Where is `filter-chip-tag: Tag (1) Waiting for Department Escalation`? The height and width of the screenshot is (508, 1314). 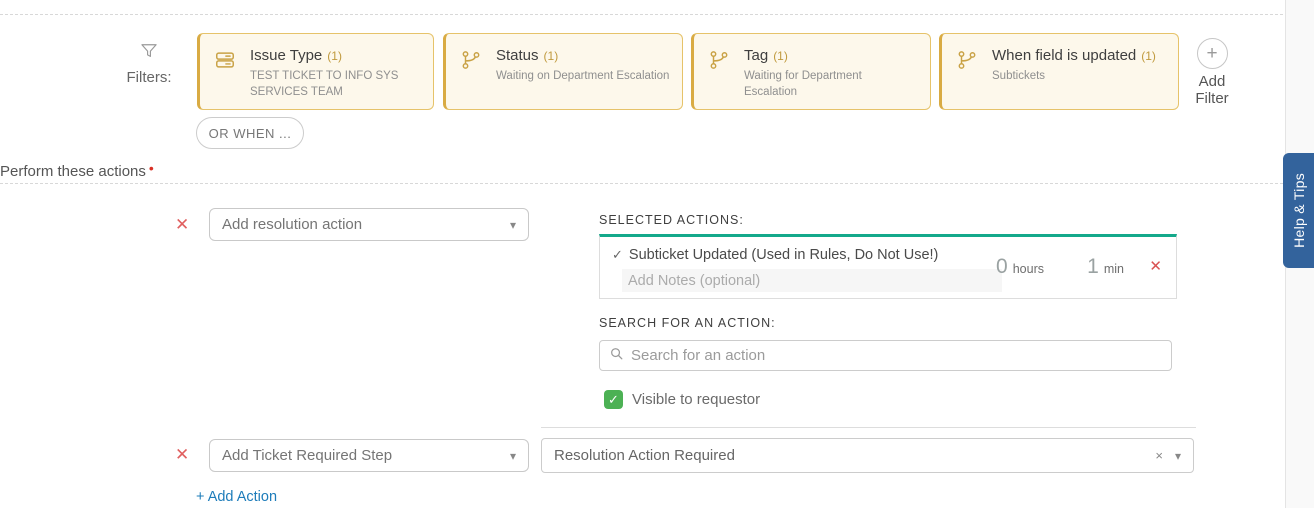 filter-chip-tag: Tag (1) Waiting for Department Escalation is located at coordinates (811, 71).